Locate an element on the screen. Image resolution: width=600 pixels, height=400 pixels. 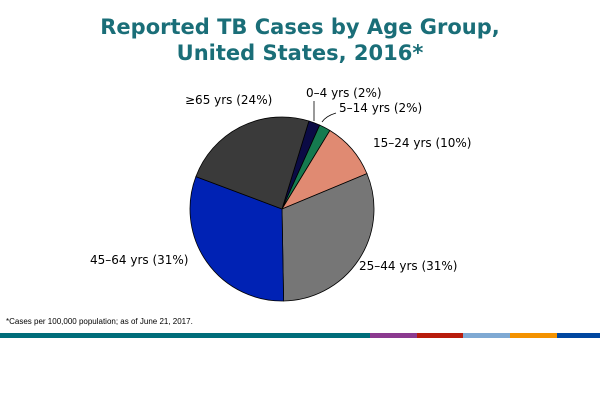
title-line-2: United States, 2016* is located at coordinates (300, 53).